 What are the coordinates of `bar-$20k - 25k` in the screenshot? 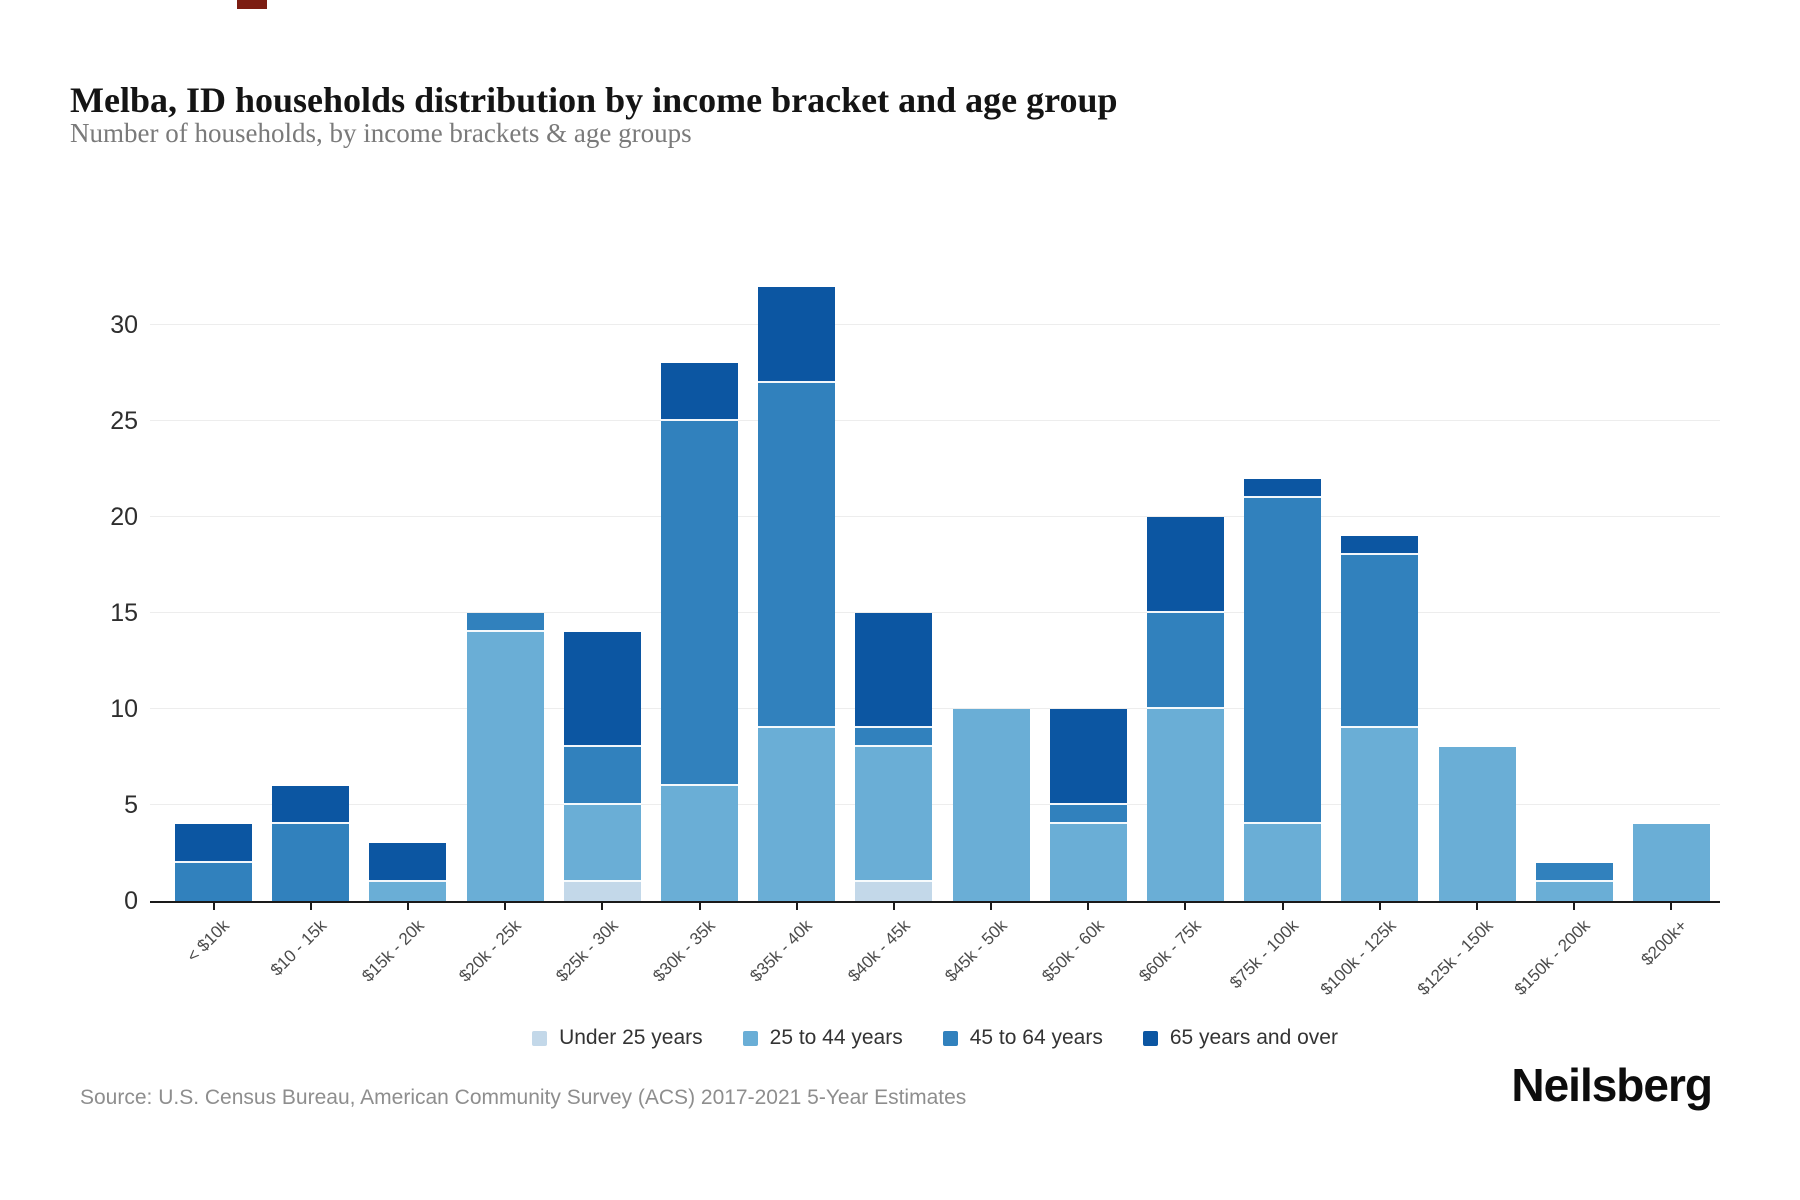 It's located at (505, 757).